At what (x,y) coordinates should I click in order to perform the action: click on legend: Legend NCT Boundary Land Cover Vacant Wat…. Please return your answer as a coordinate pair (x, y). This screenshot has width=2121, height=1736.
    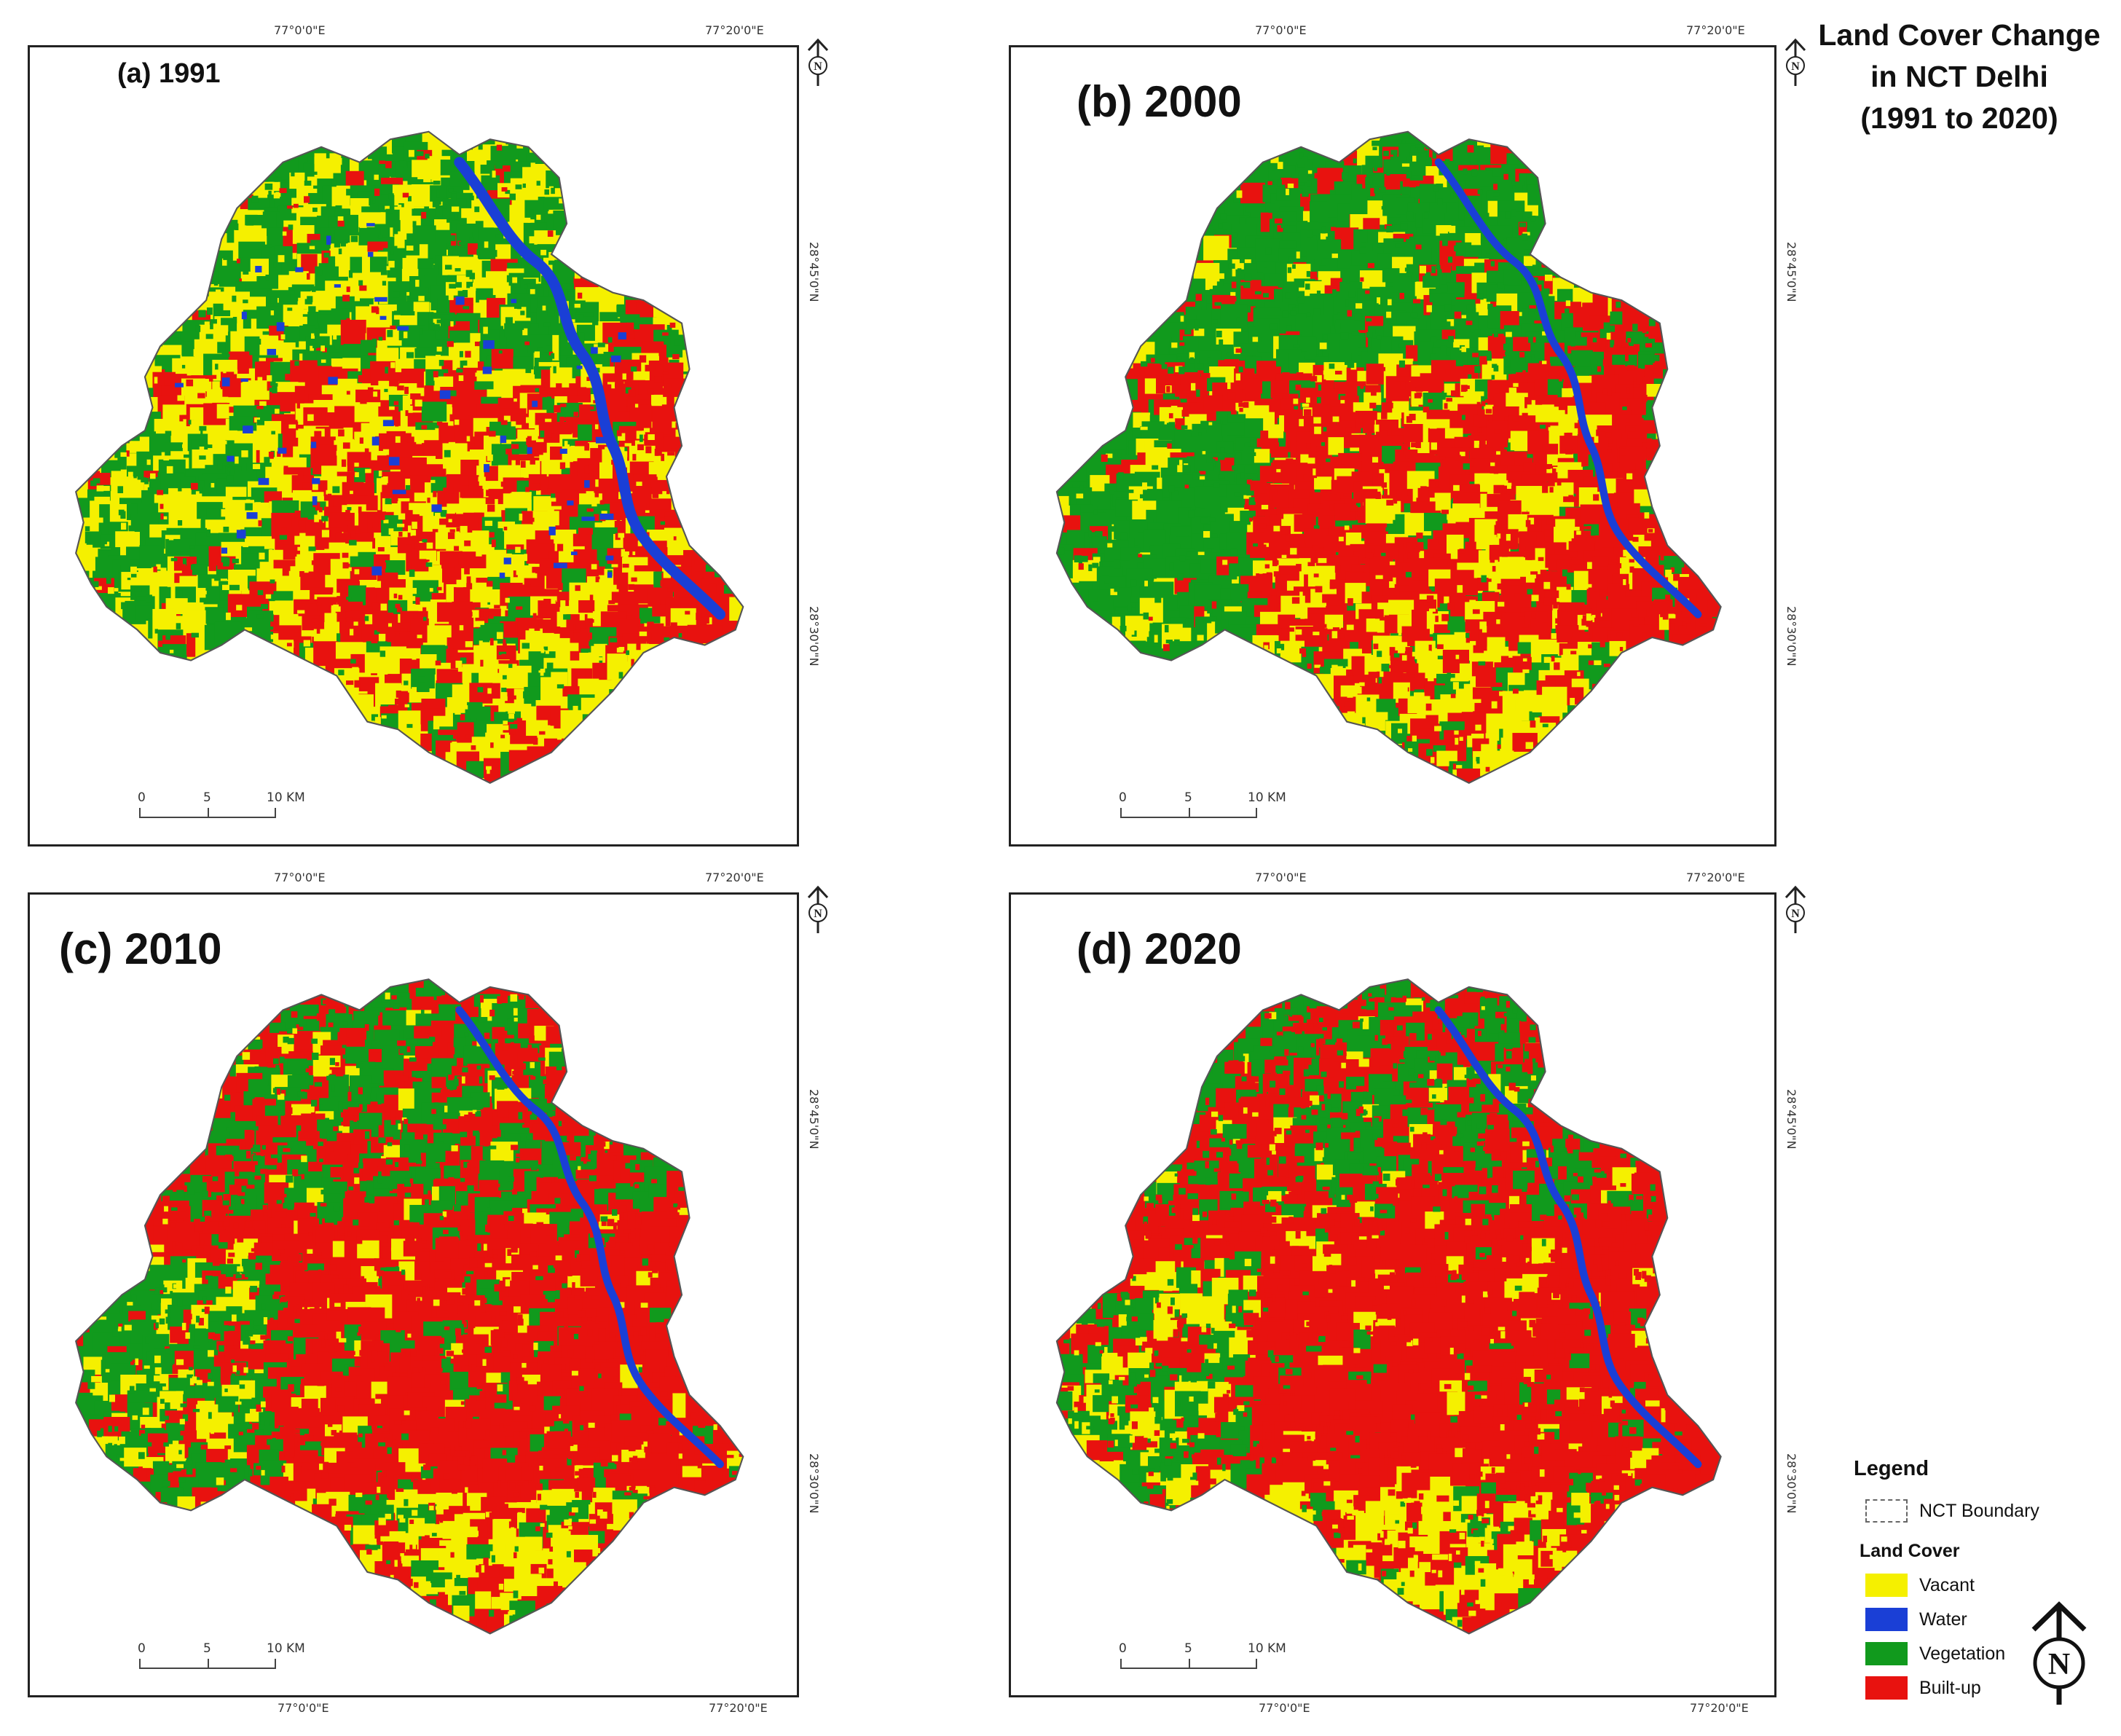
    Looking at the image, I should click on (1946, 1588).